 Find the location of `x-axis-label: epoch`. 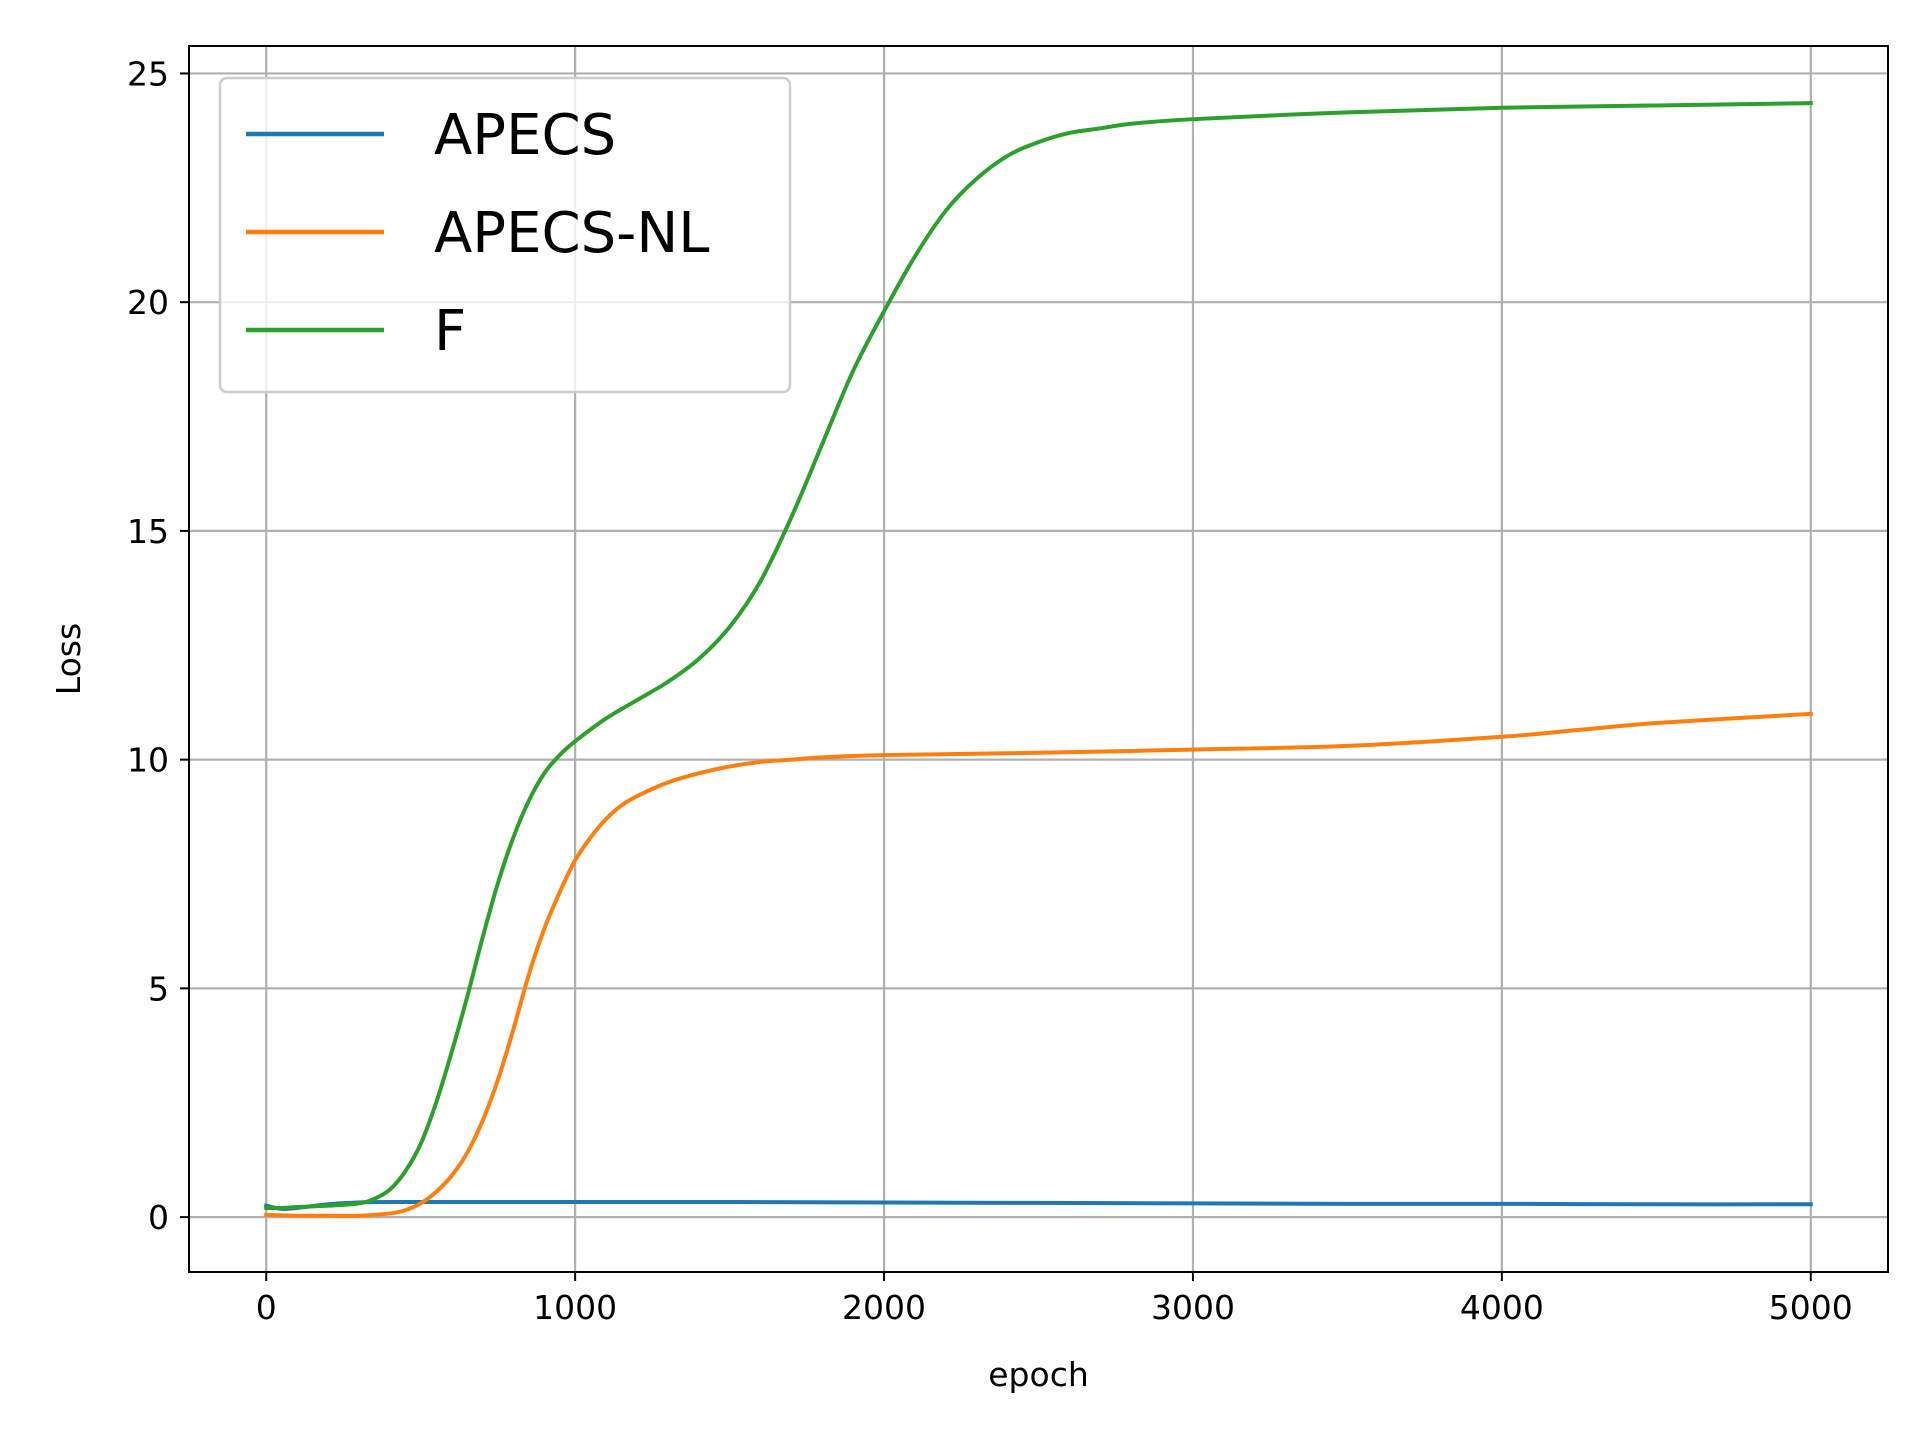

x-axis-label: epoch is located at coordinates (1038, 1374).